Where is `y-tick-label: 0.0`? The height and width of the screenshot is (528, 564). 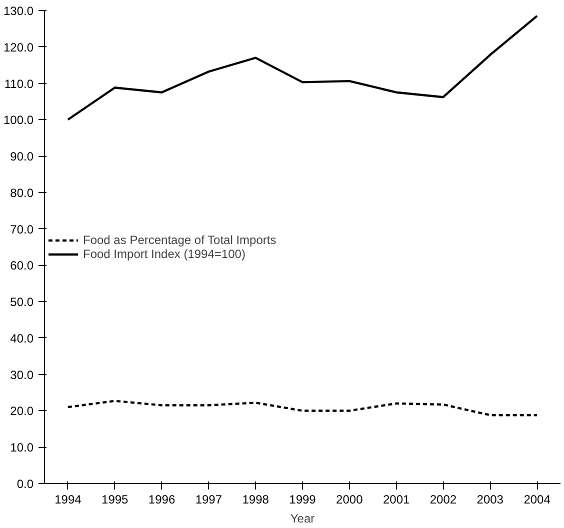 y-tick-label: 0.0 is located at coordinates (25, 484).